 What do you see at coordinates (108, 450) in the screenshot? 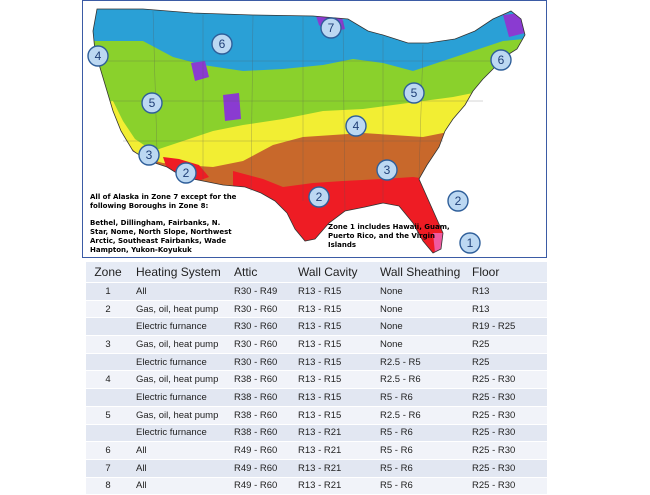
I see `cell-zone: 6` at bounding box center [108, 450].